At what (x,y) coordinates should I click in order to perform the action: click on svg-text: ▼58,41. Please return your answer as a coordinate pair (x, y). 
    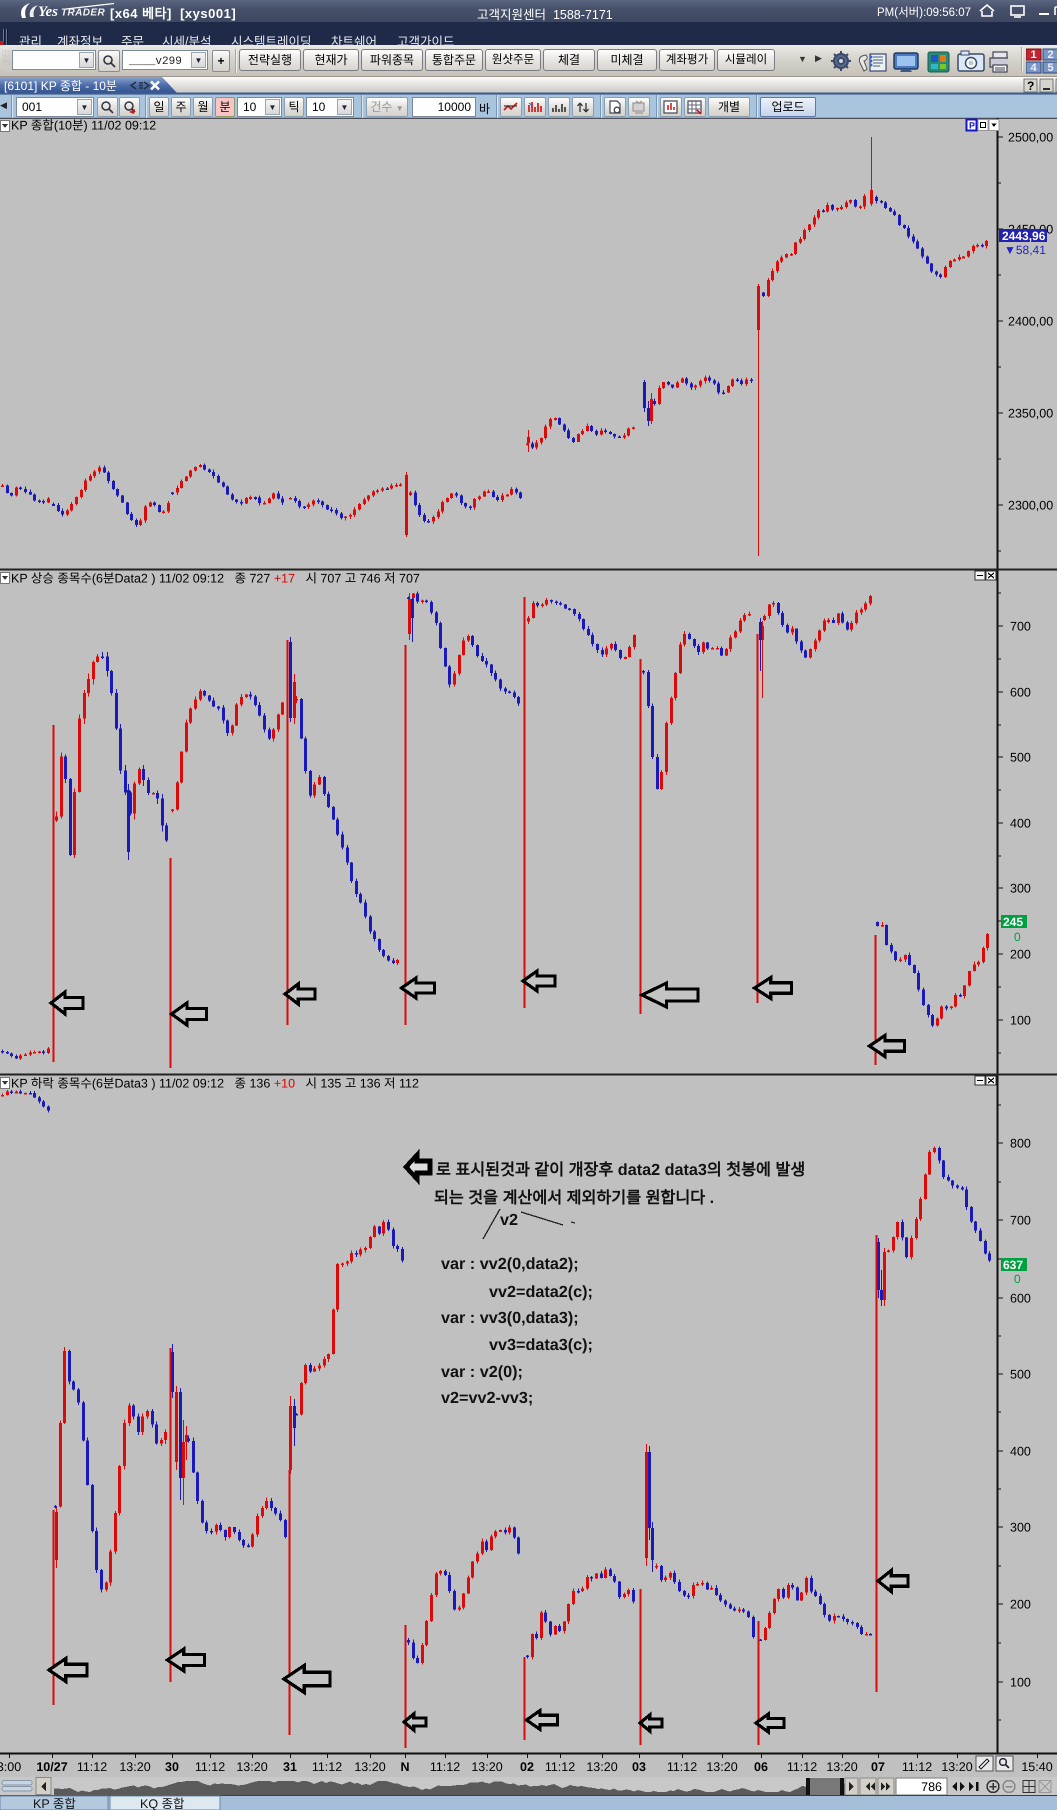
    Looking at the image, I should click on (1025, 250).